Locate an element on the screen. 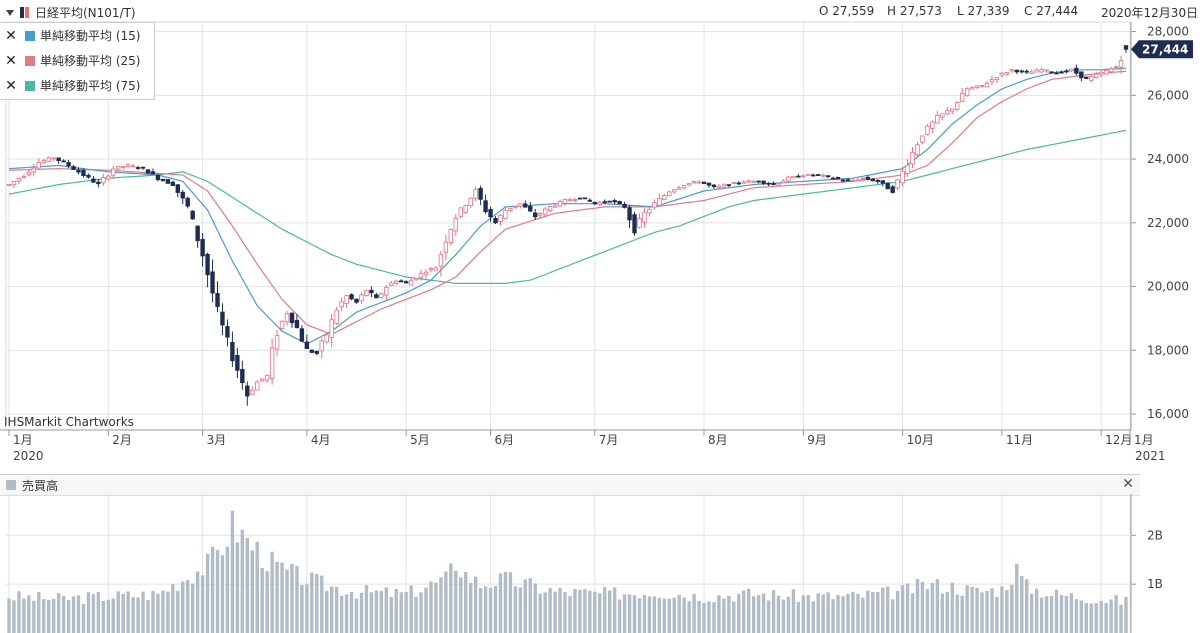 The height and width of the screenshot is (633, 1200). chevron-down-icon is located at coordinates (10, 12).